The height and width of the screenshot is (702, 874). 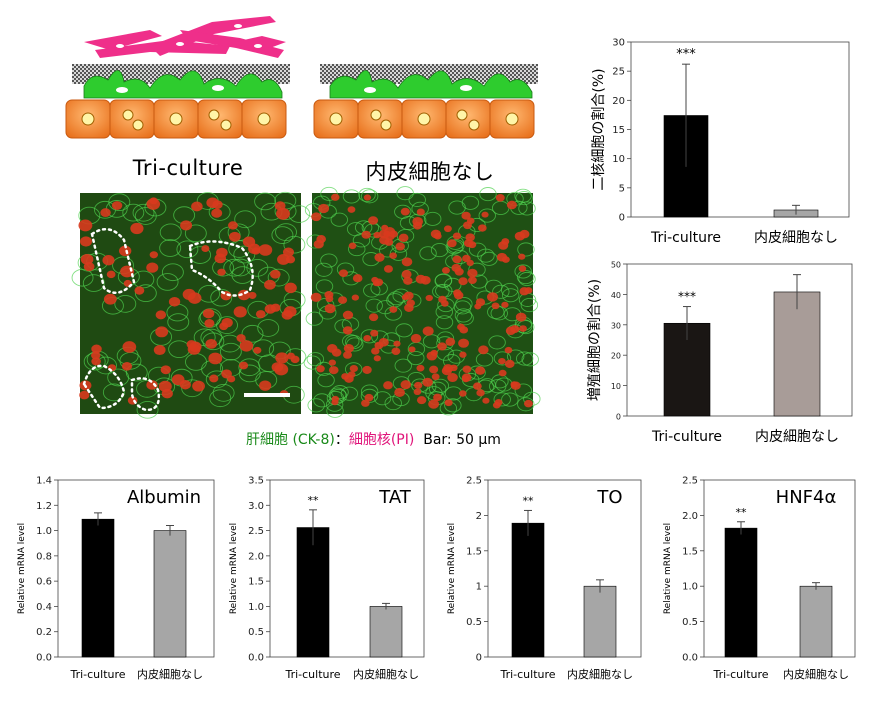 What do you see at coordinates (256, 481) in the screenshot?
I see `y-tick-label: 3.5` at bounding box center [256, 481].